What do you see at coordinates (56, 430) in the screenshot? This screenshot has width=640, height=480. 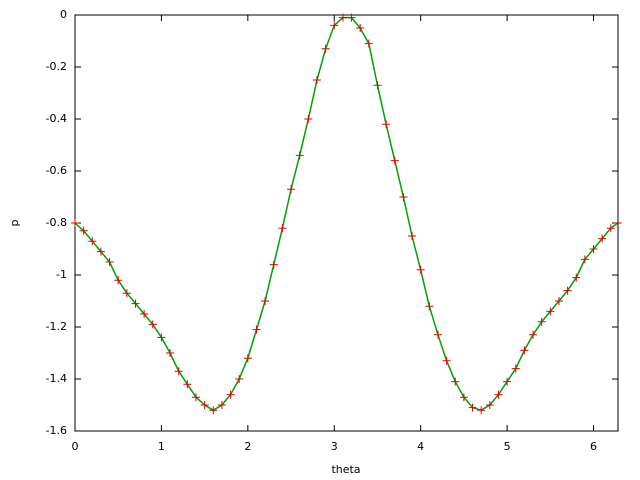 I see `y-tick-label: -1.6` at bounding box center [56, 430].